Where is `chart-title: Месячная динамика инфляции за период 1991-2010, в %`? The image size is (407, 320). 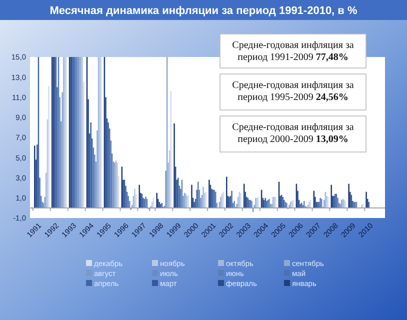 chart-title: Месячная динамика инфляции за период 1991-2010, в % is located at coordinates (204, 11).